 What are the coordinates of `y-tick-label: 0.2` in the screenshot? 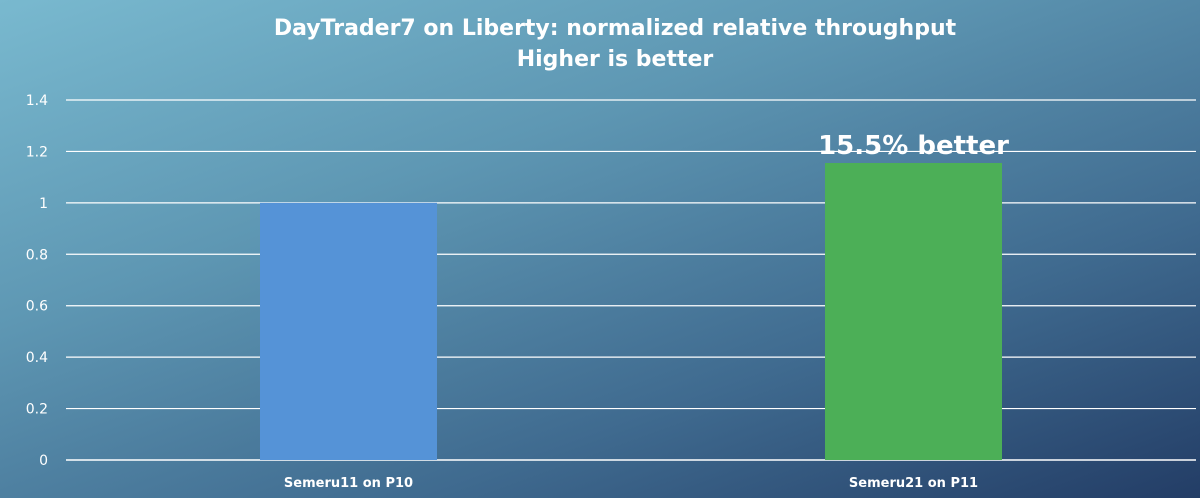 It's located at (37, 410).